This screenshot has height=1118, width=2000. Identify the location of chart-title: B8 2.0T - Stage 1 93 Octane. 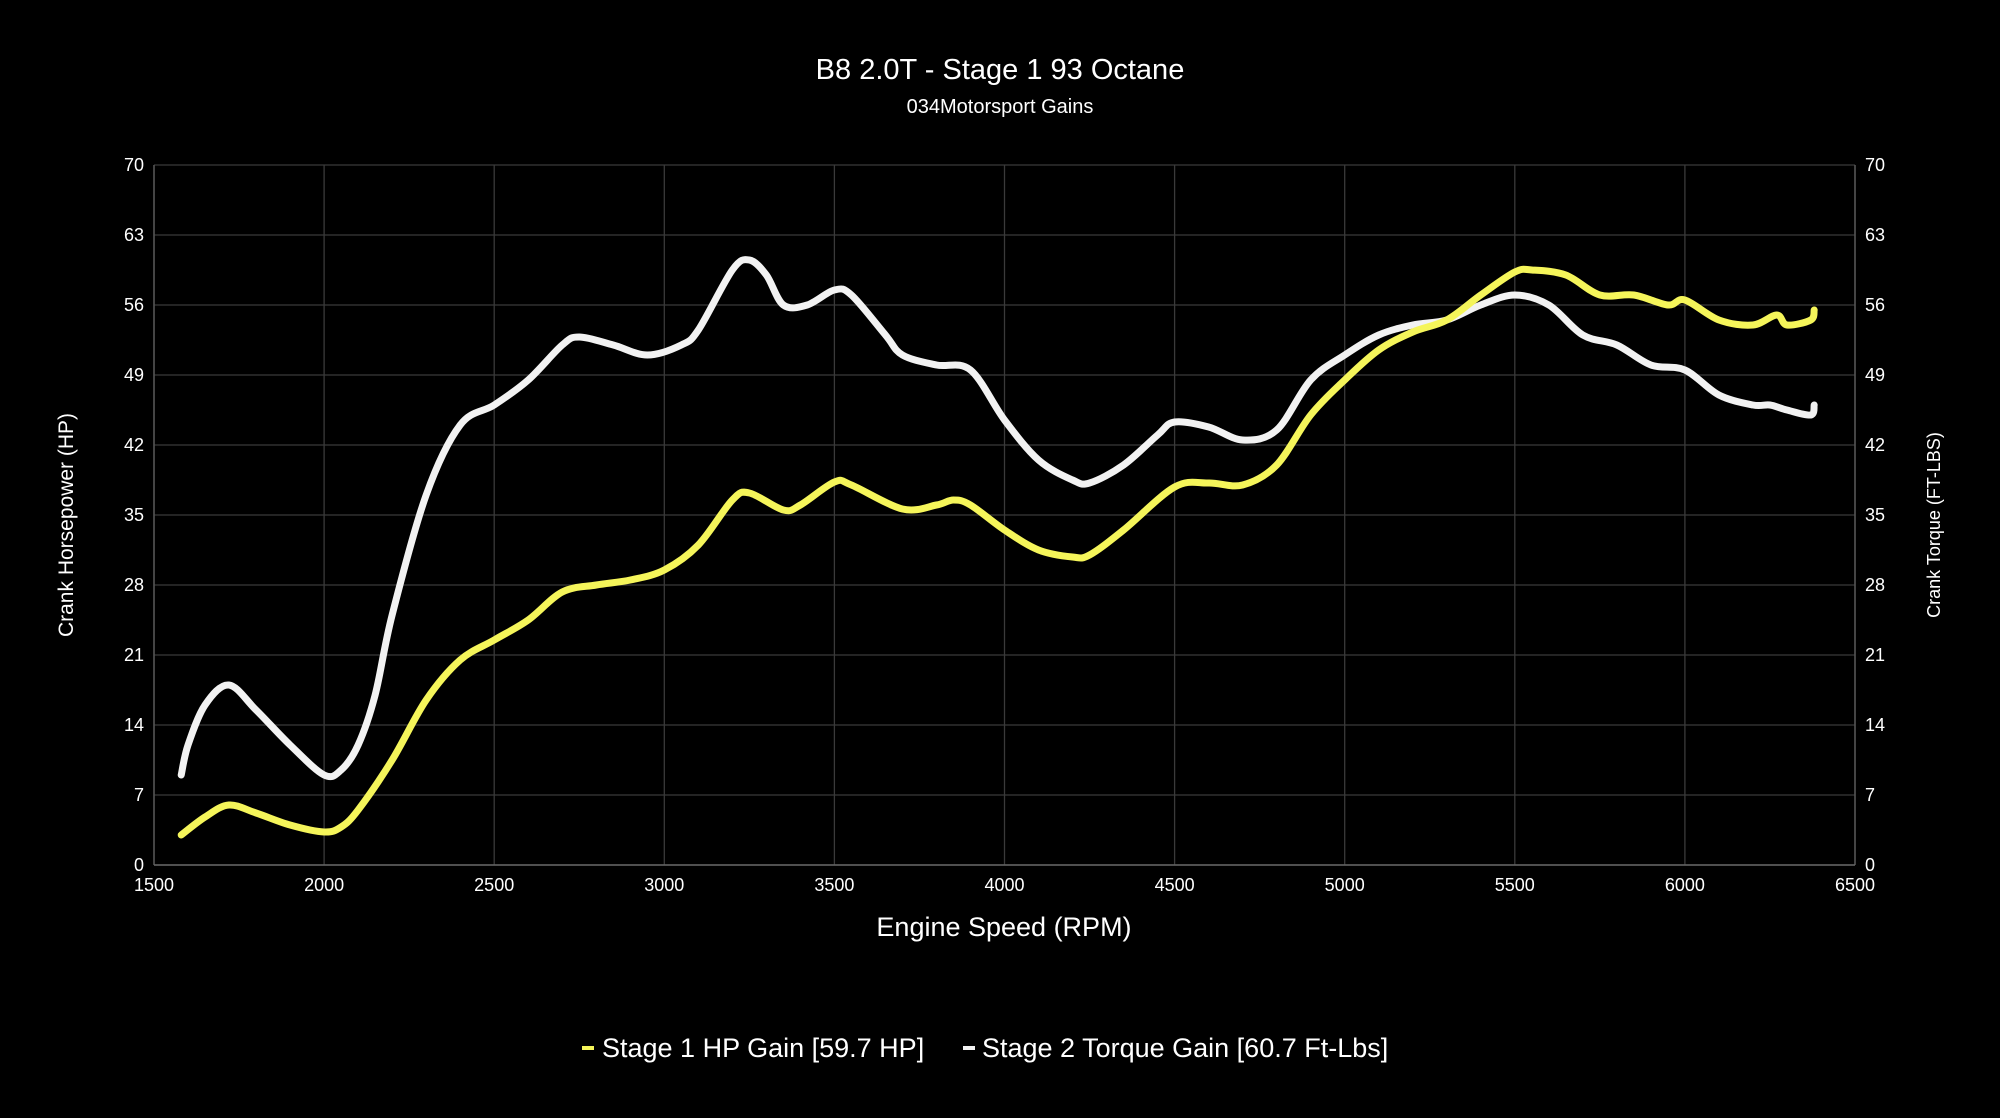
(1000, 70).